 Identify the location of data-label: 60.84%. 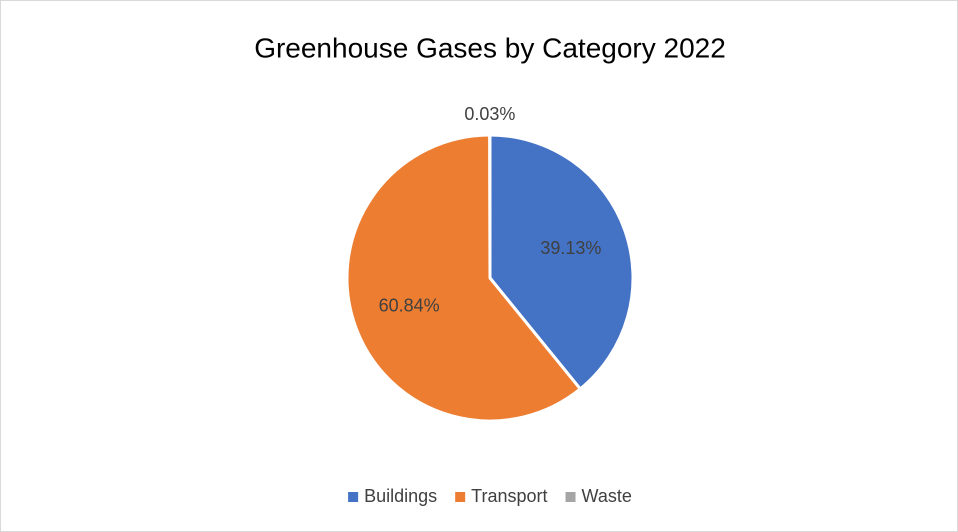
(409, 306).